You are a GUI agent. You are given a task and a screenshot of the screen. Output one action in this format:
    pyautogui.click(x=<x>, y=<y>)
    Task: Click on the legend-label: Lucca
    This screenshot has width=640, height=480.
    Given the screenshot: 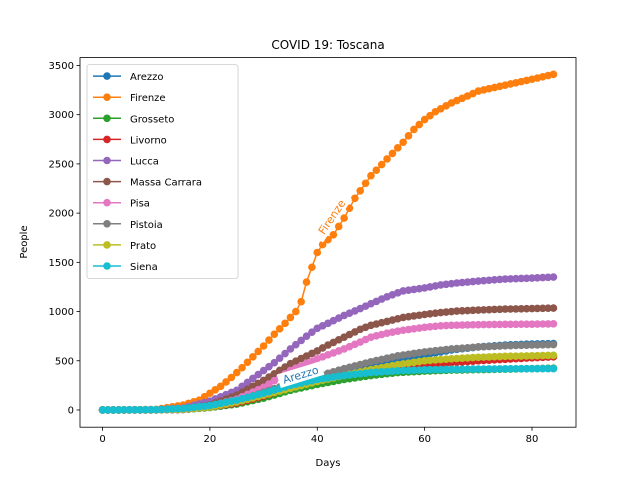 What is the action you would take?
    pyautogui.click(x=144, y=162)
    